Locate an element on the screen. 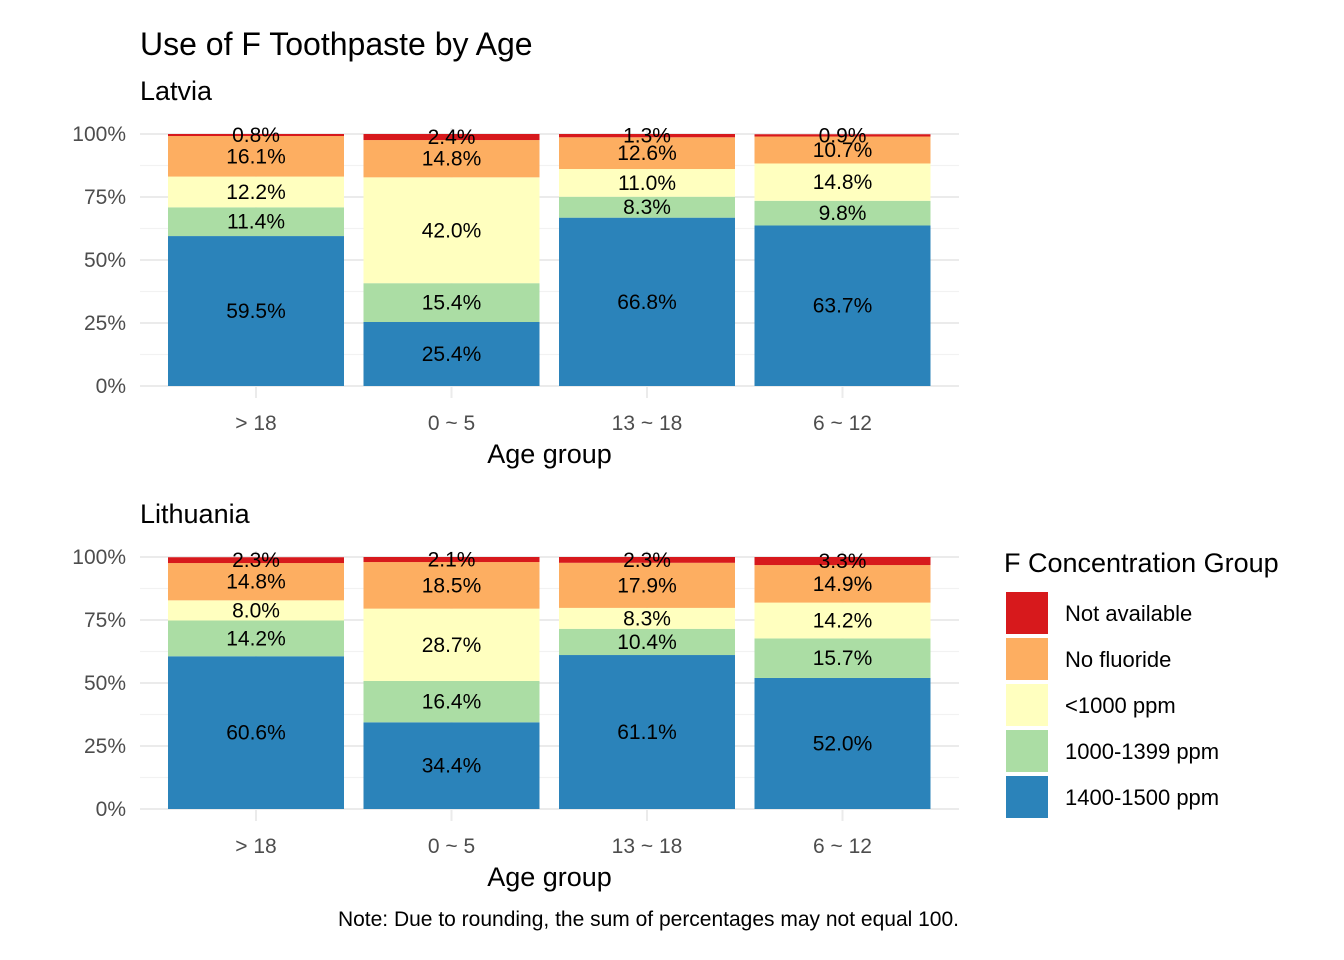 This screenshot has height=960, width=1344. bar-value-label: 17.9% is located at coordinates (647, 585).